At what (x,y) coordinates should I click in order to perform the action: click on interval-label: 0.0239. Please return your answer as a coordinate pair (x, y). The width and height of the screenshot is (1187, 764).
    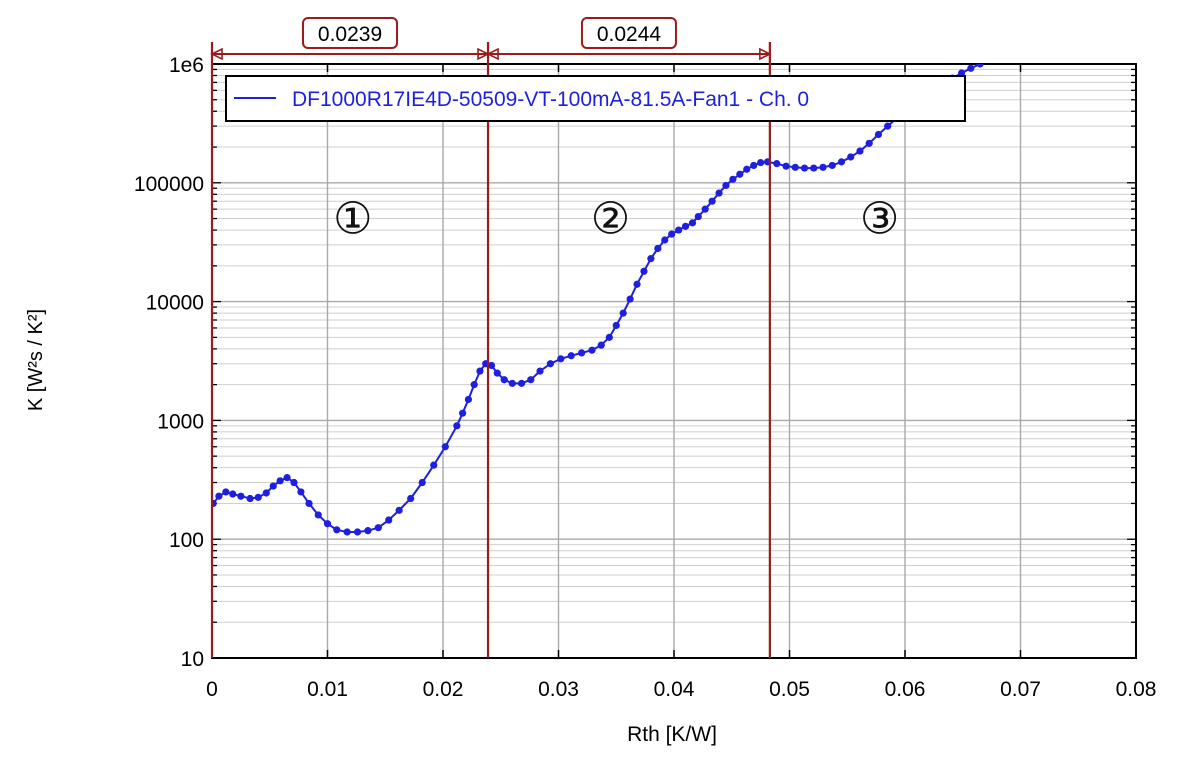
    Looking at the image, I should click on (350, 34).